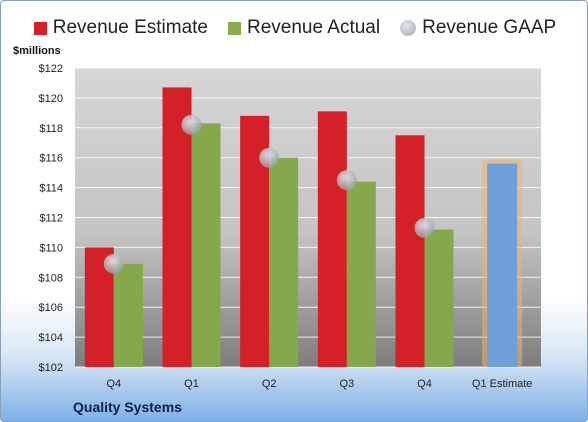 This screenshot has height=422, width=588. What do you see at coordinates (40, 28) in the screenshot?
I see `legend-swatch-estimate` at bounding box center [40, 28].